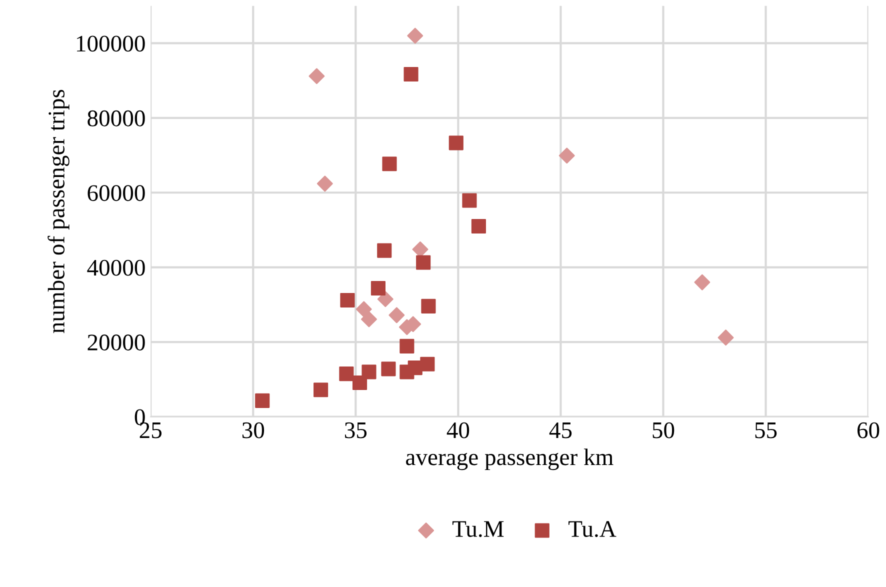 The image size is (886, 587). I want to click on x-tick-label: 35, so click(355, 430).